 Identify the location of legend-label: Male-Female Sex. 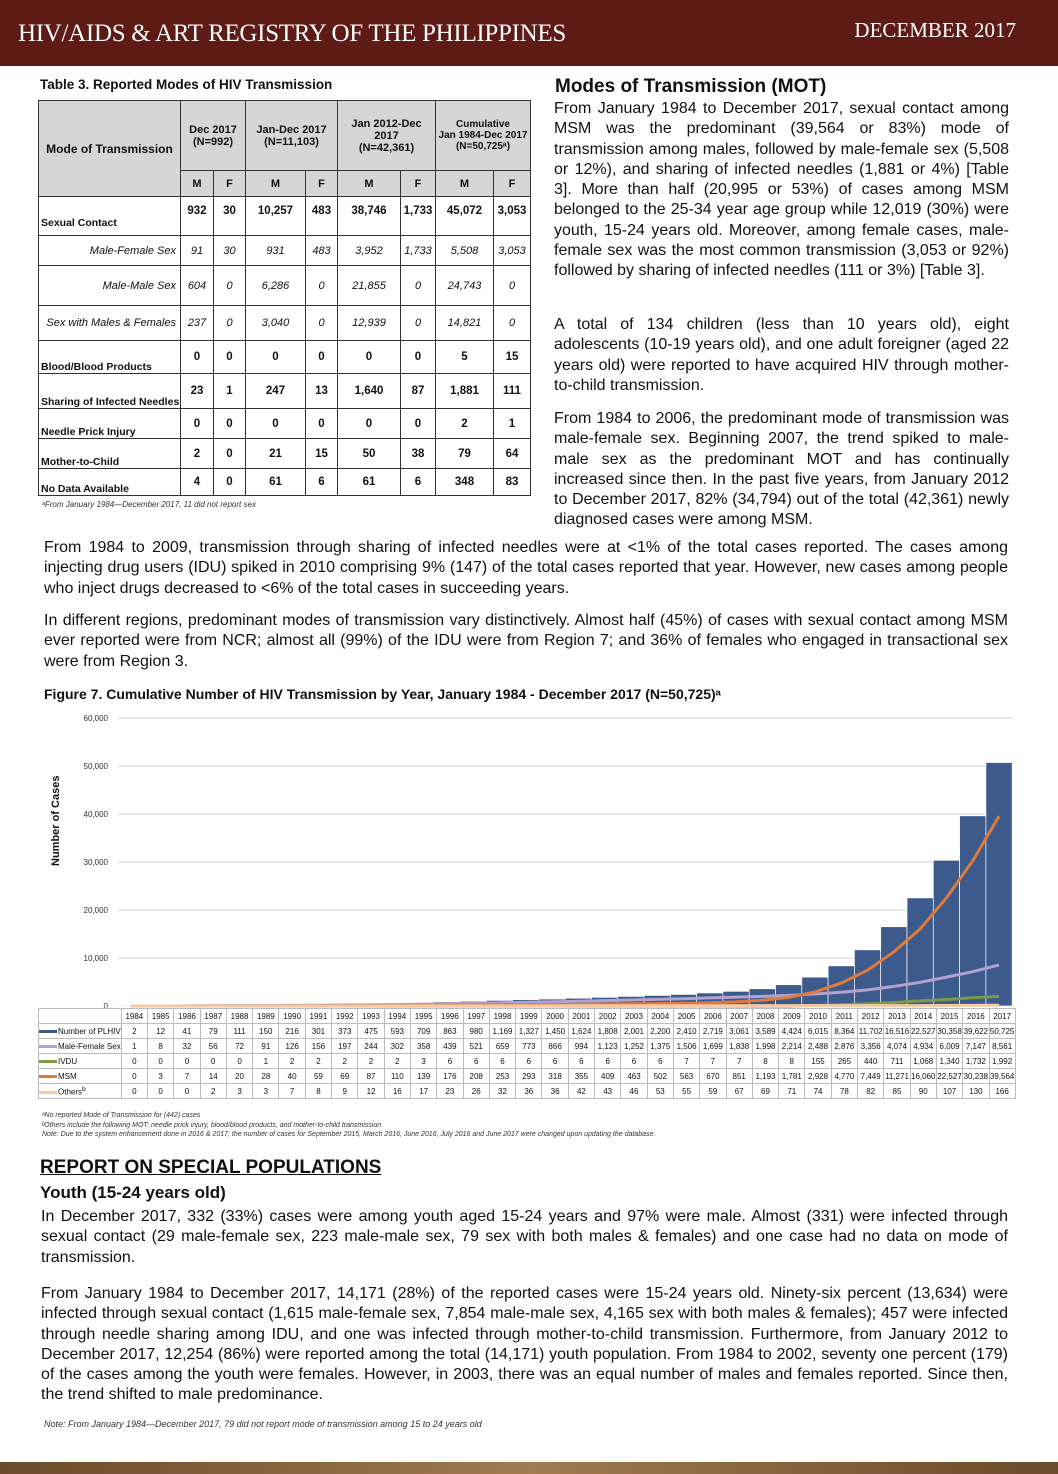
(89, 1046).